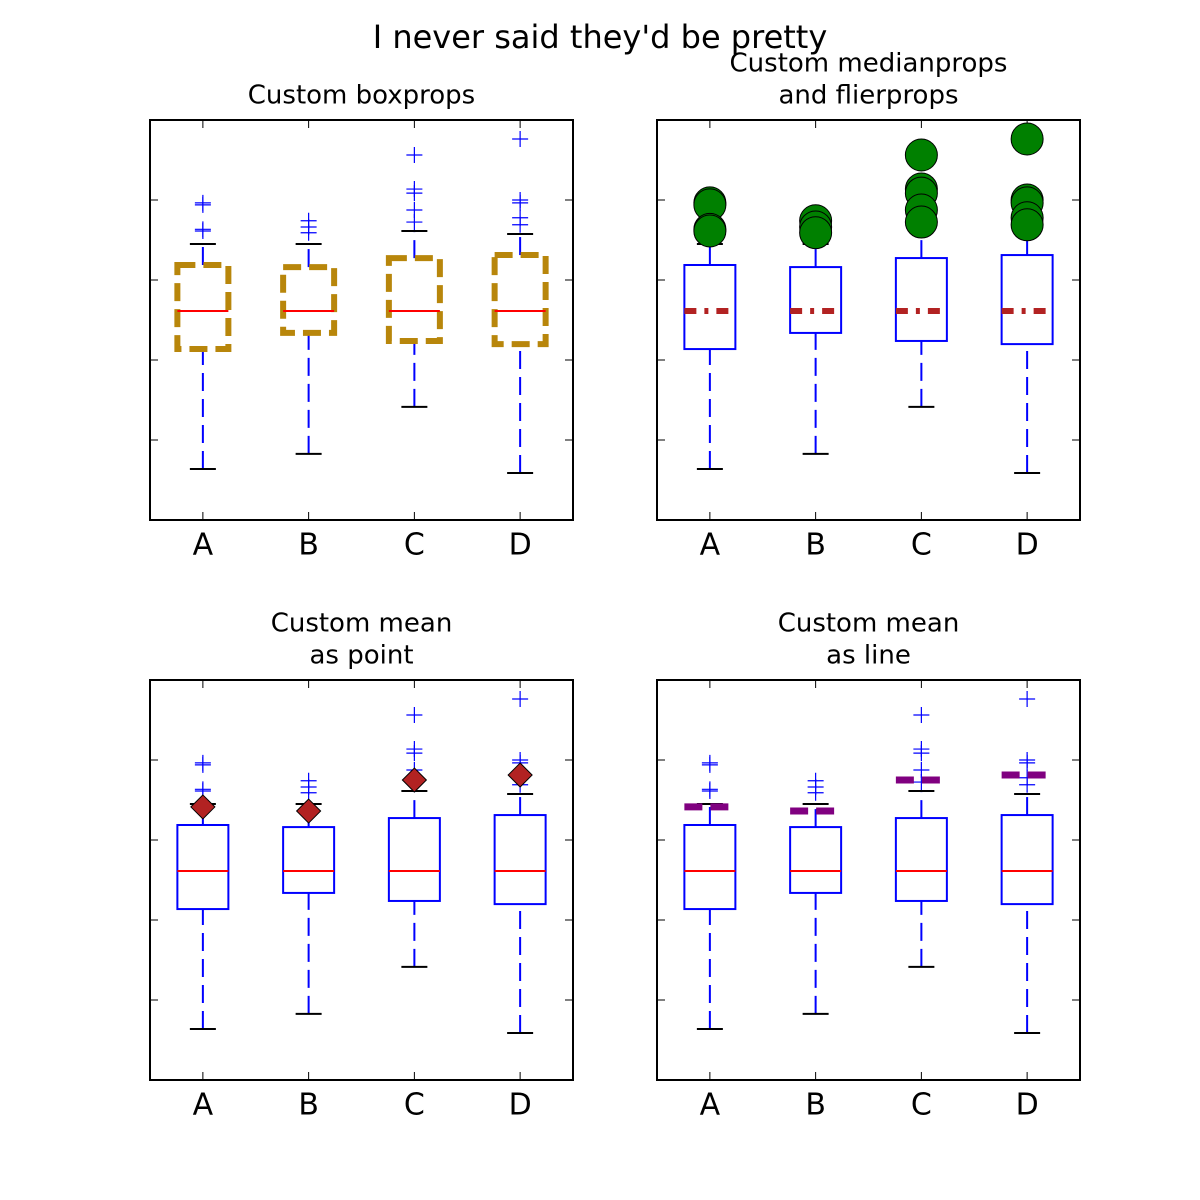 This screenshot has height=1200, width=1200. What do you see at coordinates (361, 96) in the screenshot?
I see `subplot-title: Custom boxprops` at bounding box center [361, 96].